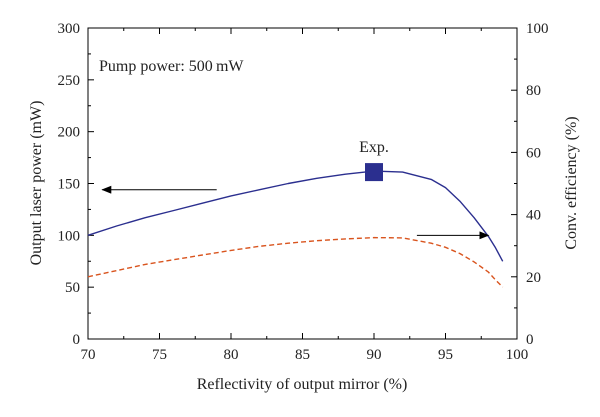 The width and height of the screenshot is (600, 417). Describe the element at coordinates (171, 66) in the screenshot. I see `pump-power-annotation: Pump power: 500 mW` at that location.